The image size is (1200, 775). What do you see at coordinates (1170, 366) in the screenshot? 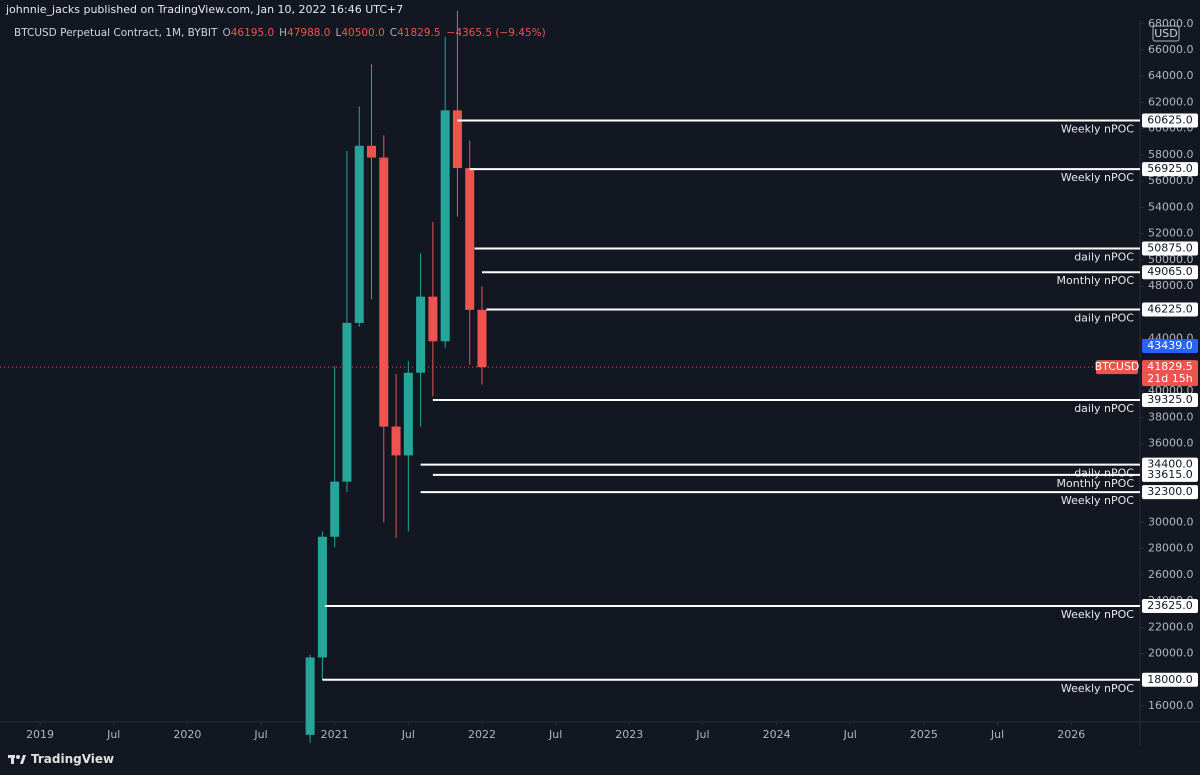
I see `last-price-label: 41829.5` at bounding box center [1170, 366].